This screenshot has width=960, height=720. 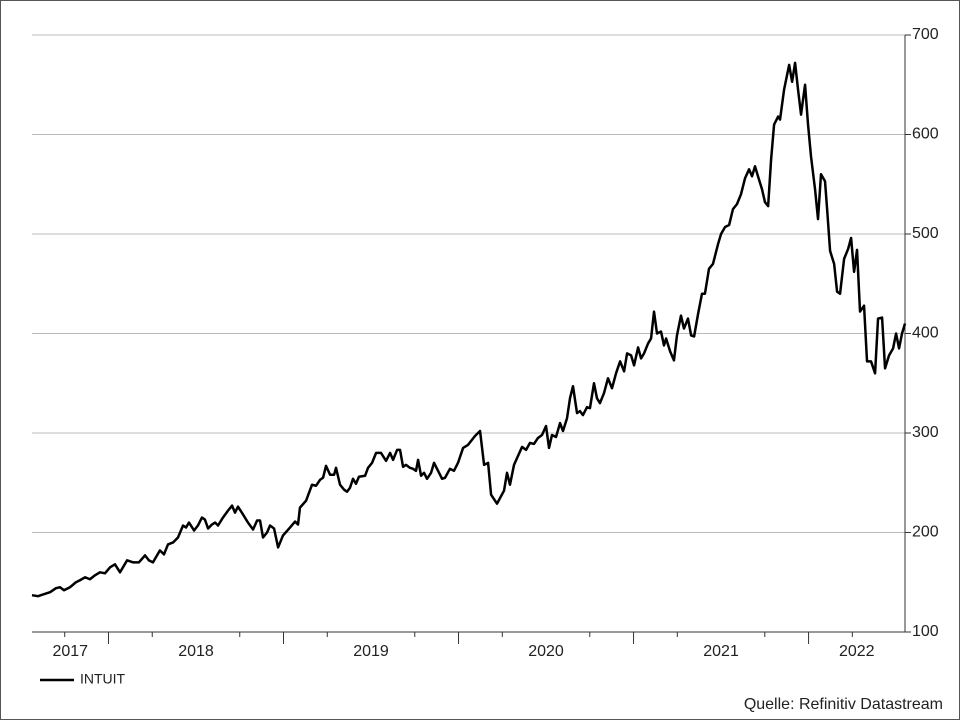 I want to click on source-note: Quelle: Refinitiv Datastream, so click(x=843, y=704).